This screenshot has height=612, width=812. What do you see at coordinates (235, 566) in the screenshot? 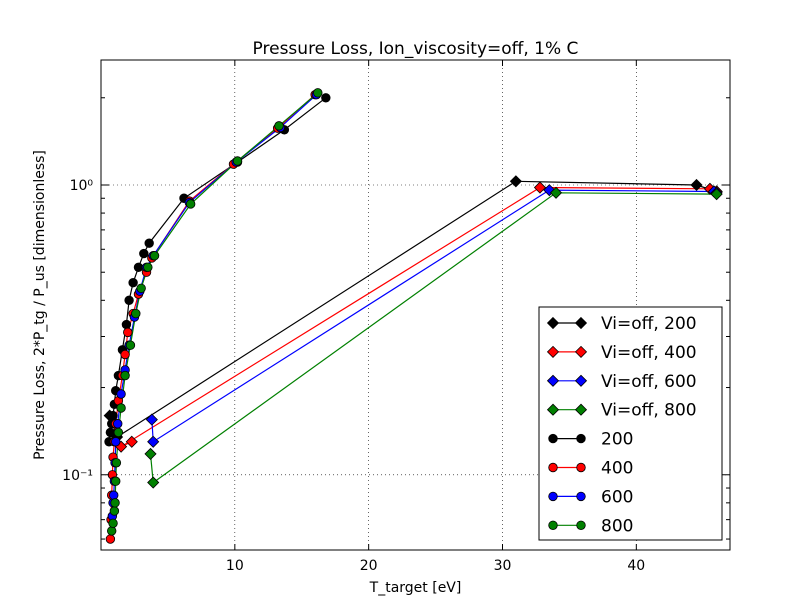
I see `x-tick-label-0: 10` at bounding box center [235, 566].